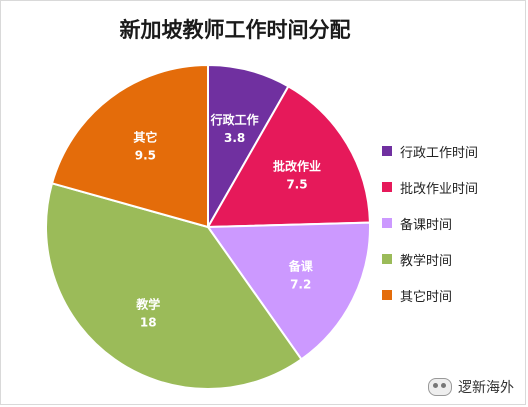 The image size is (528, 407). I want to click on slice-label-3: 教学, so click(147, 304).